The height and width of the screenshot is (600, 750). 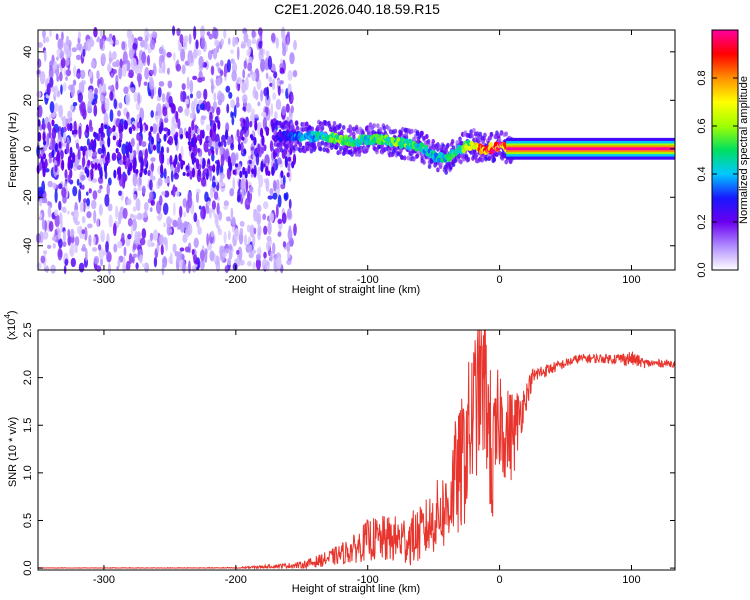 What do you see at coordinates (725, 150) in the screenshot?
I see `colorbar-frame` at bounding box center [725, 150].